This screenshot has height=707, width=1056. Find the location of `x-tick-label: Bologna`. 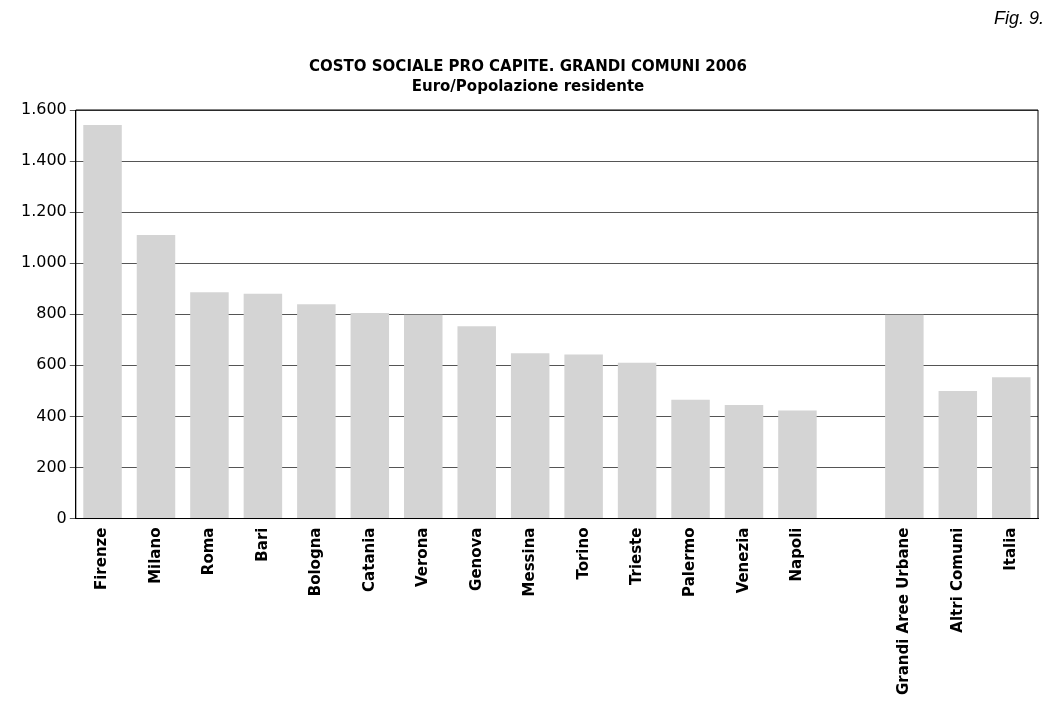

x-tick-label: Bologna is located at coordinates (315, 562).